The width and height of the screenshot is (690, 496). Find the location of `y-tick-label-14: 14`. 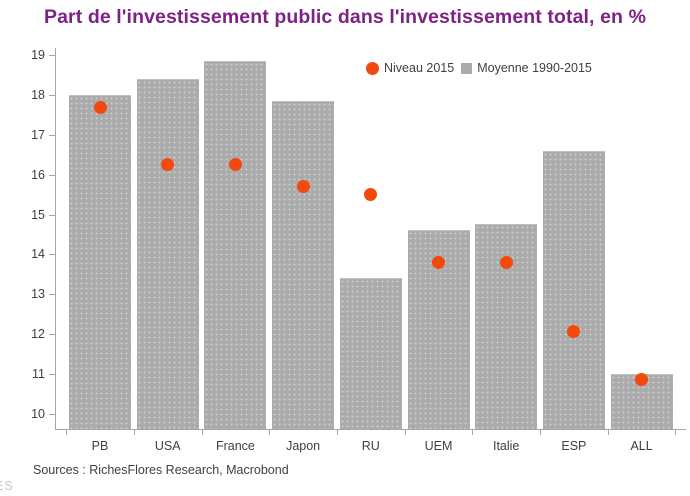

y-tick-label-14: 14 is located at coordinates (38, 254).